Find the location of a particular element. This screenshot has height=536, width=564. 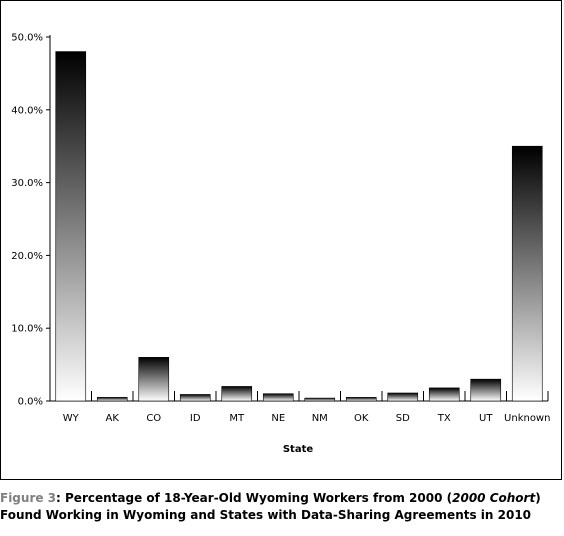

x-tick-label: SD is located at coordinates (403, 418).